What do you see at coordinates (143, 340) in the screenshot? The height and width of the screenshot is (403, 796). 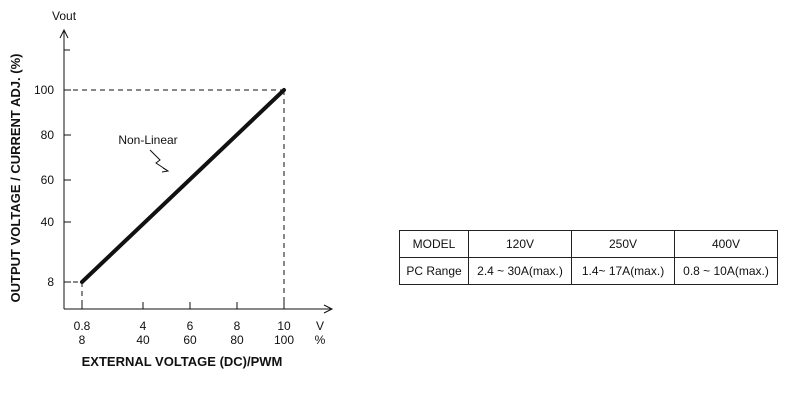 I see `x-tick-label-percent: 40` at bounding box center [143, 340].